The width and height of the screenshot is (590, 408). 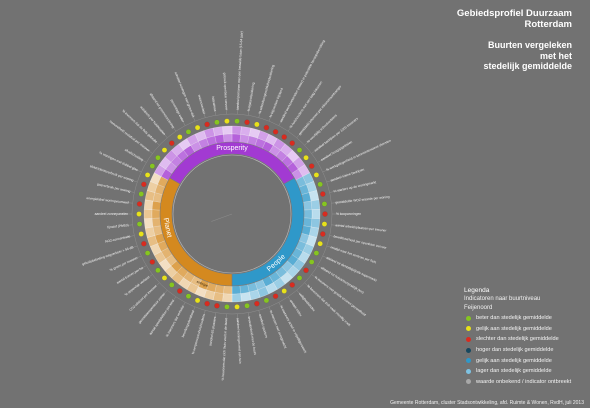 What do you see at coordinates (114, 187) in the screenshot?
I see `indicator-label: gasverbruik per woning` at bounding box center [114, 187].